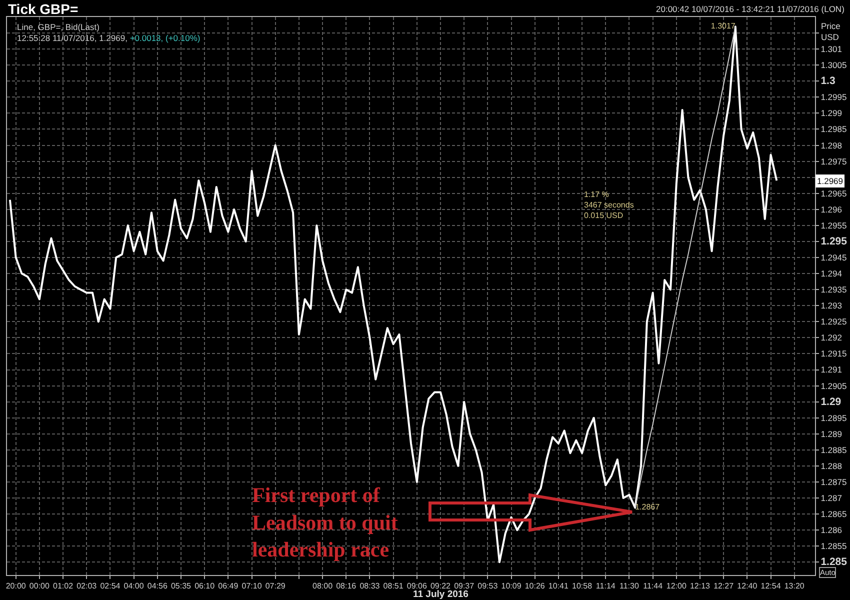 The width and height of the screenshot is (850, 600). I want to click on data-label: 1.2867, so click(647, 507).